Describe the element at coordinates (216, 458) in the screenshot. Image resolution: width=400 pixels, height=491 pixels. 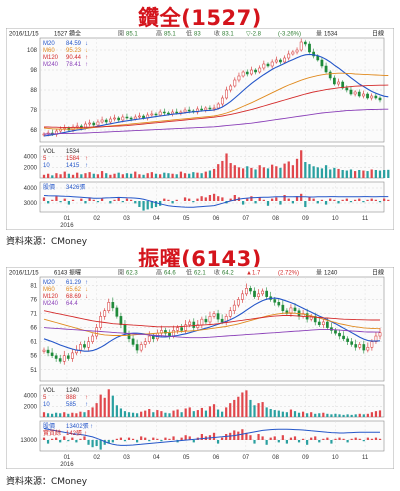
I see `x-tick-label: 06` at that location.